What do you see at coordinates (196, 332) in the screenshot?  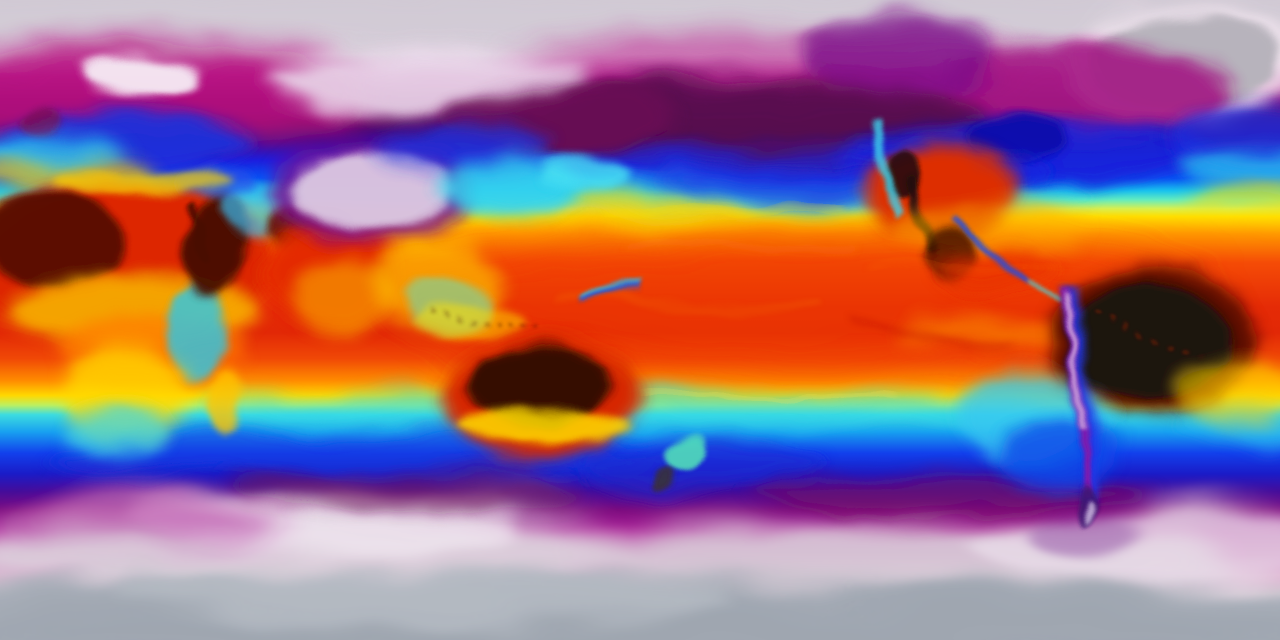 I see `east-africa-highlands-cyan` at bounding box center [196, 332].